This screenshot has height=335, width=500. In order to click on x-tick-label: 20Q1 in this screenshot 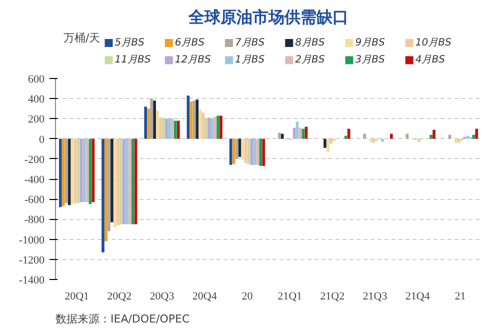, I will do `click(77, 296)`.